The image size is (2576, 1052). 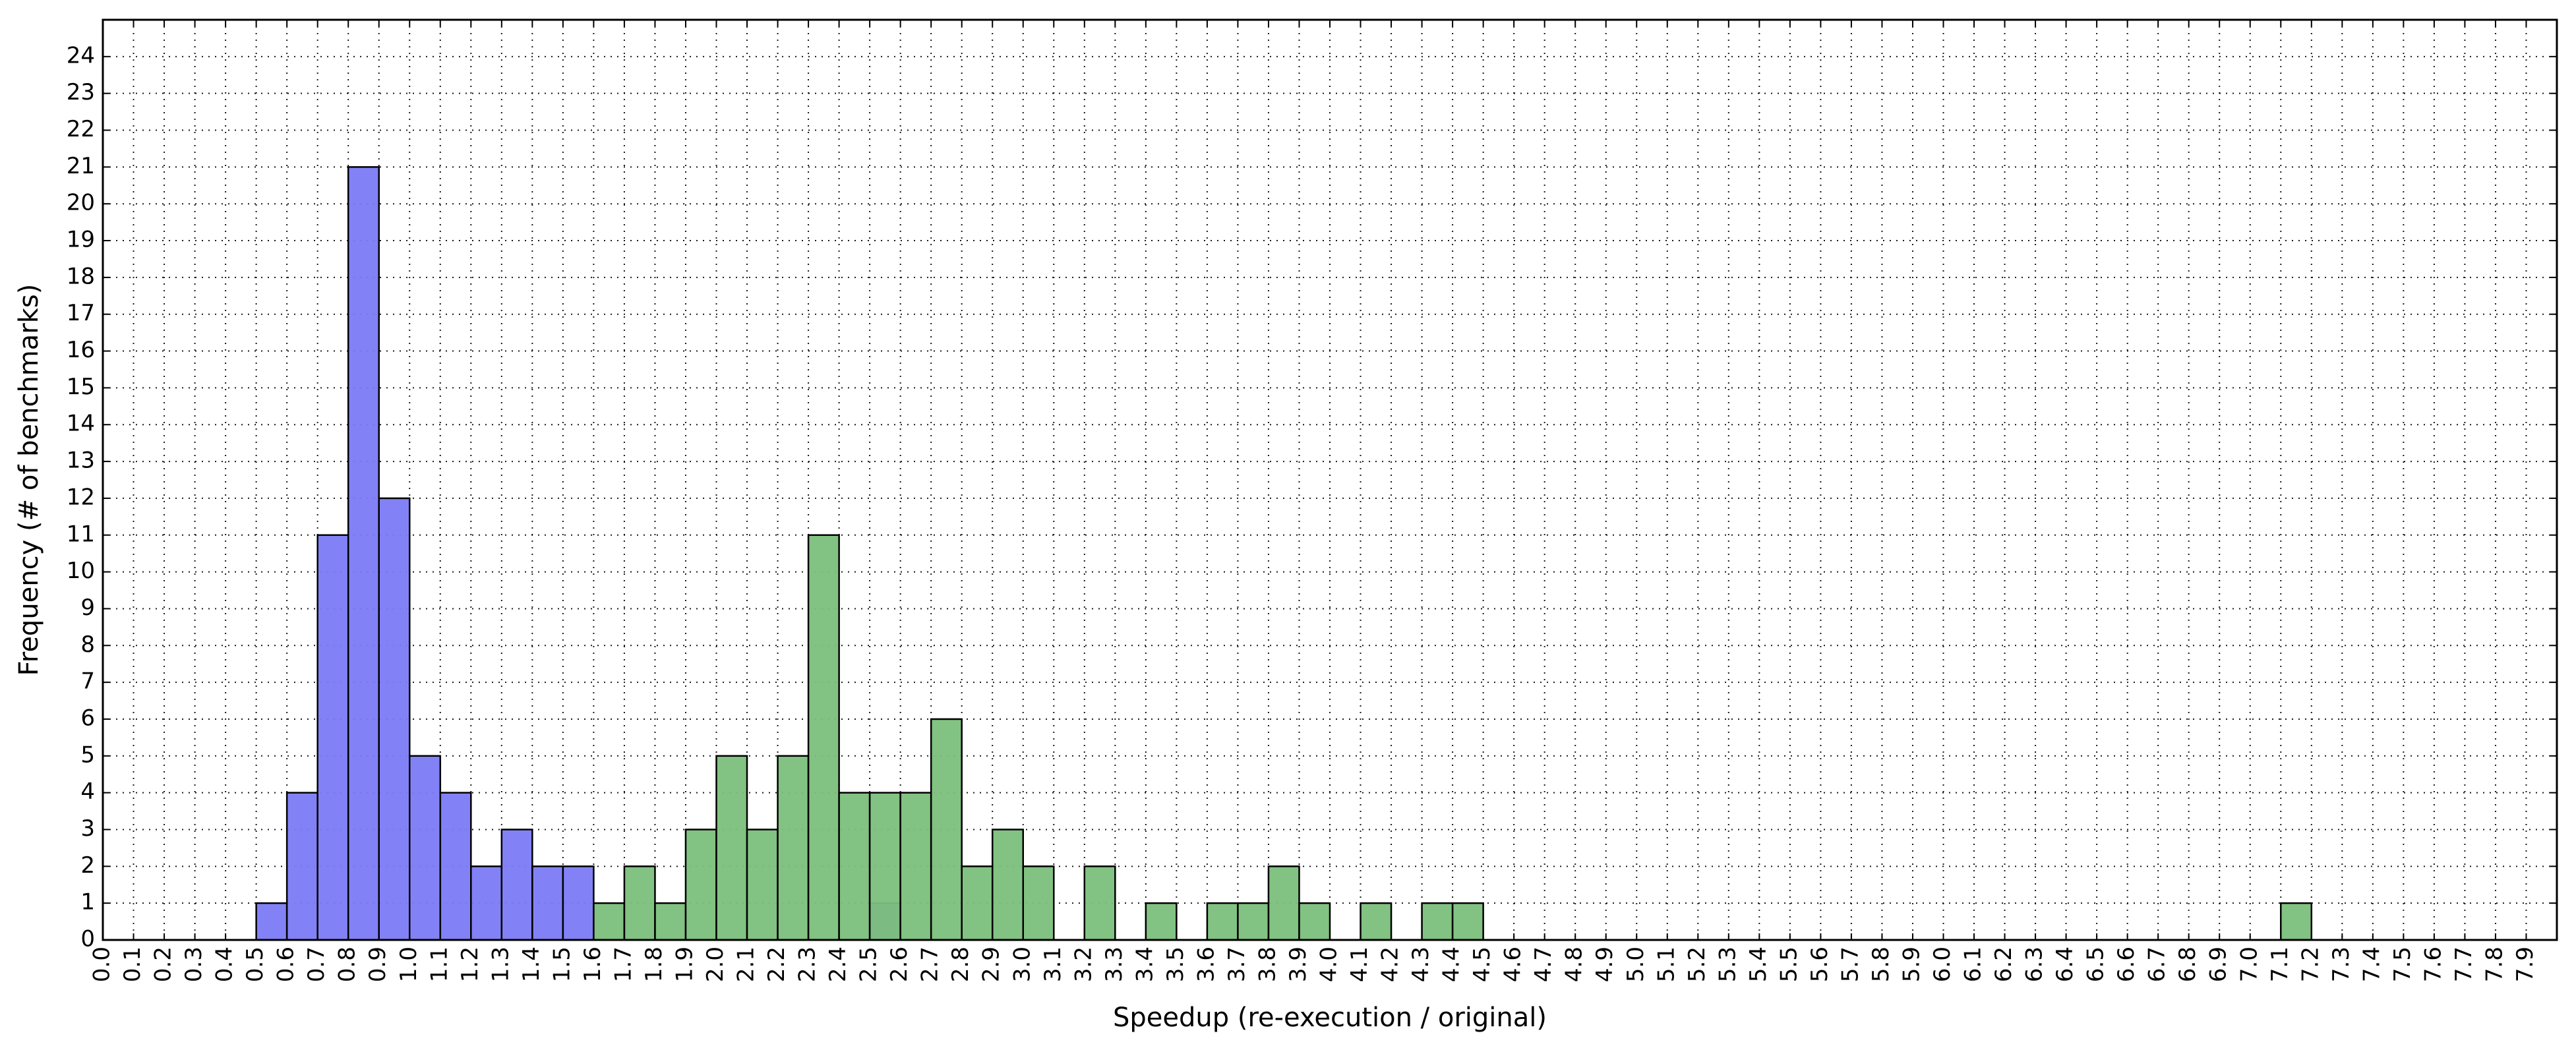 What do you see at coordinates (81, 387) in the screenshot?
I see `y-tick-label: 15` at bounding box center [81, 387].